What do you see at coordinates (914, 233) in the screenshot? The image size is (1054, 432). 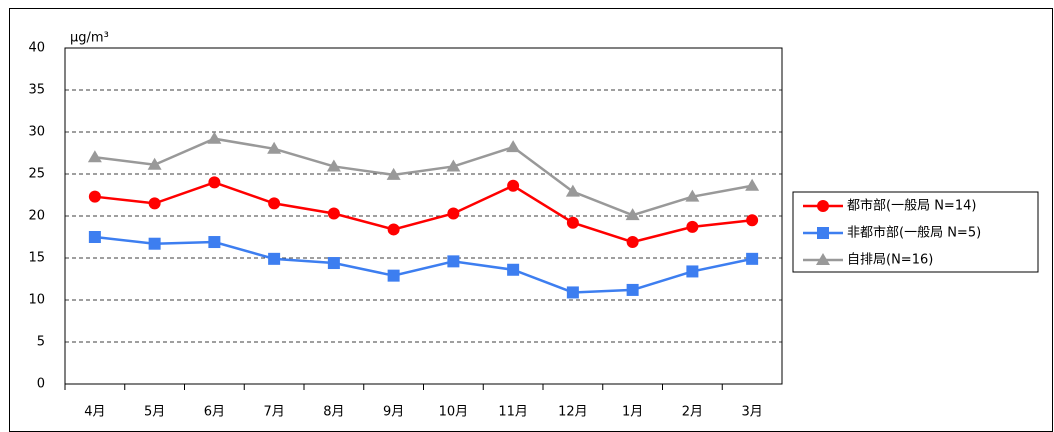 I see `legend-label: 非都市部(一般局 N=5)` at bounding box center [914, 233].